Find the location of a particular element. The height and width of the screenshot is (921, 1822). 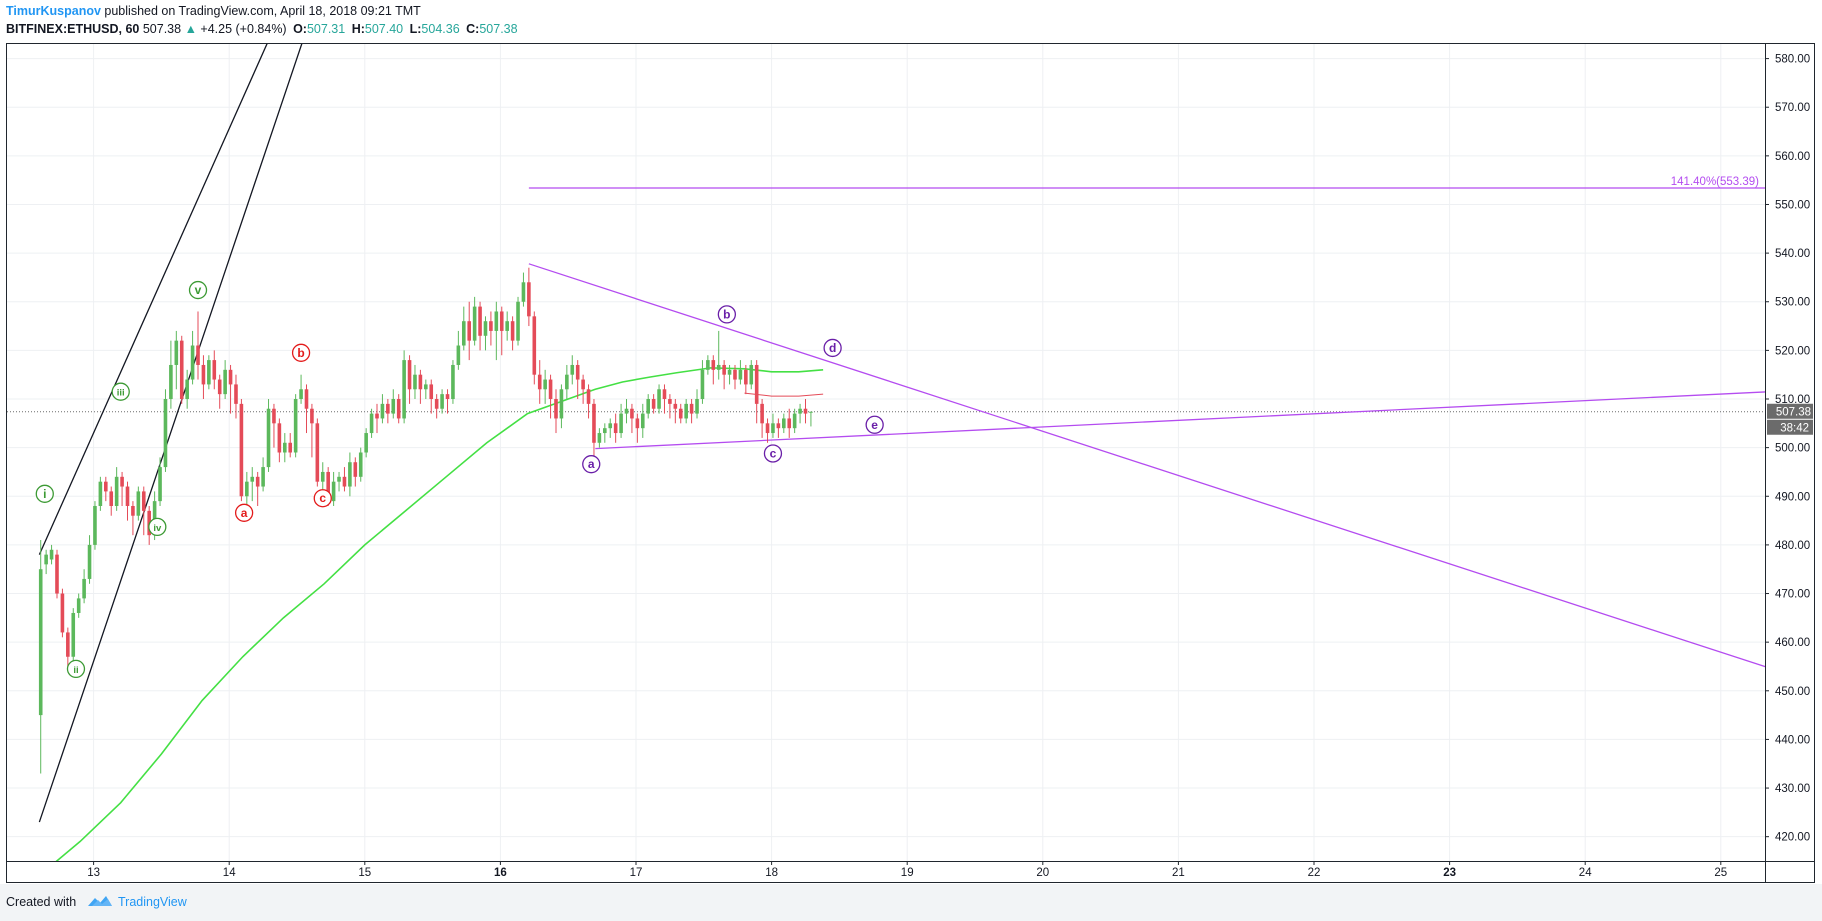

wave-label: i is located at coordinates (44, 493).